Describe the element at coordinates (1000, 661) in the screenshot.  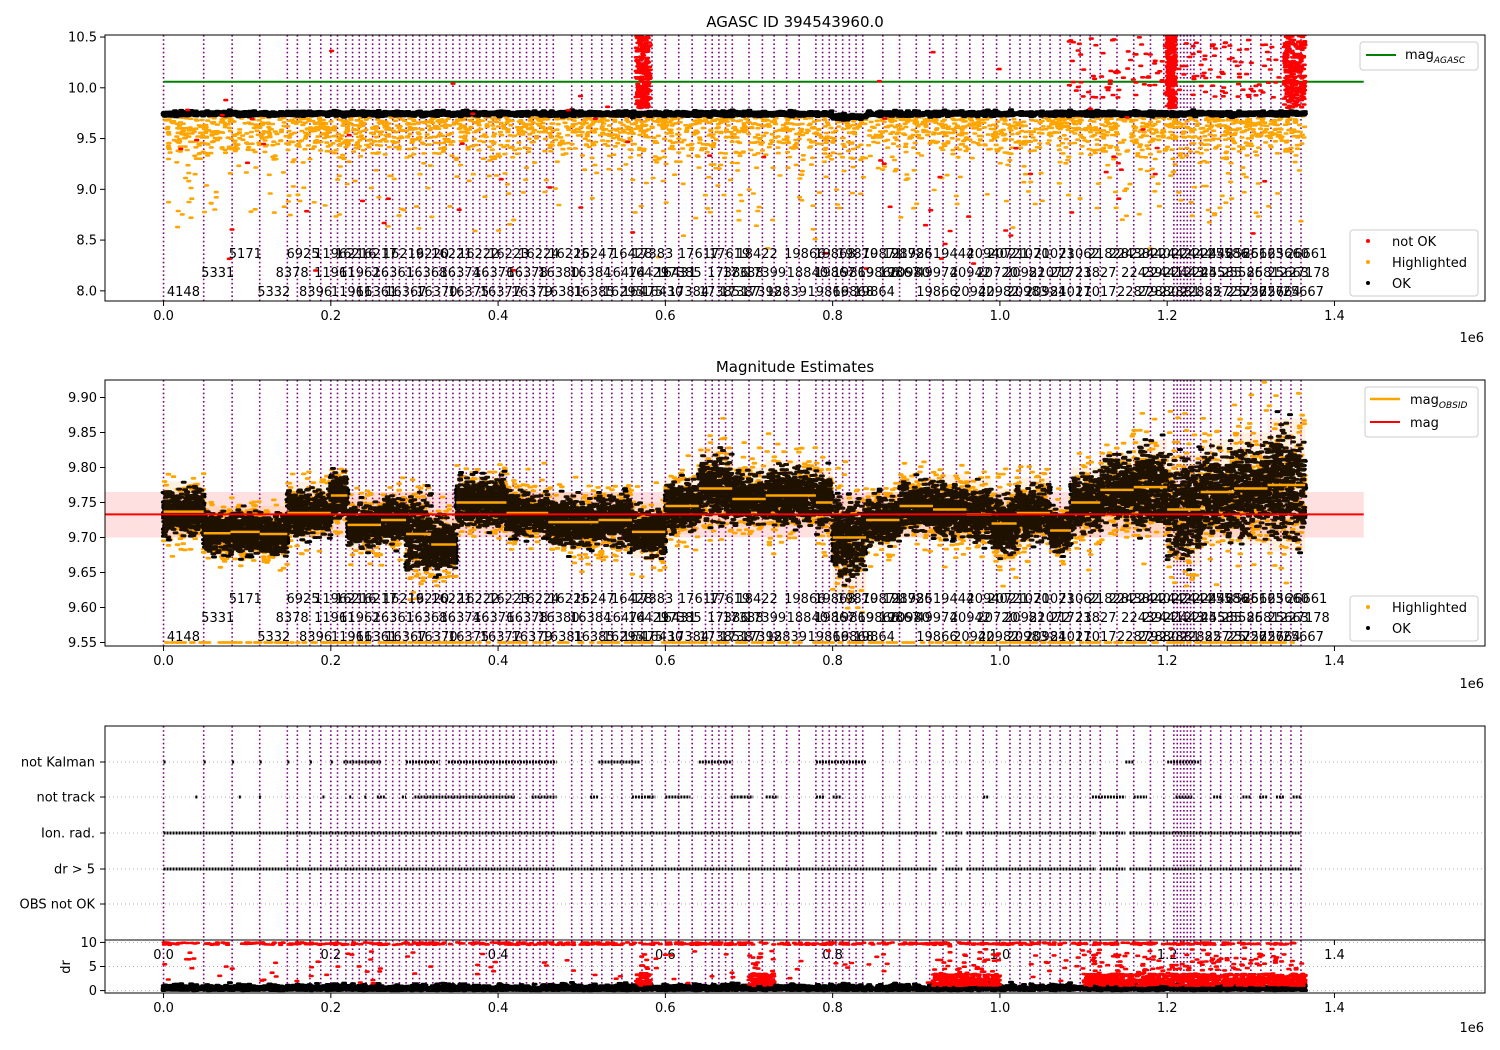
I see `magnitude-x-tick-label: 1.0` at that location.